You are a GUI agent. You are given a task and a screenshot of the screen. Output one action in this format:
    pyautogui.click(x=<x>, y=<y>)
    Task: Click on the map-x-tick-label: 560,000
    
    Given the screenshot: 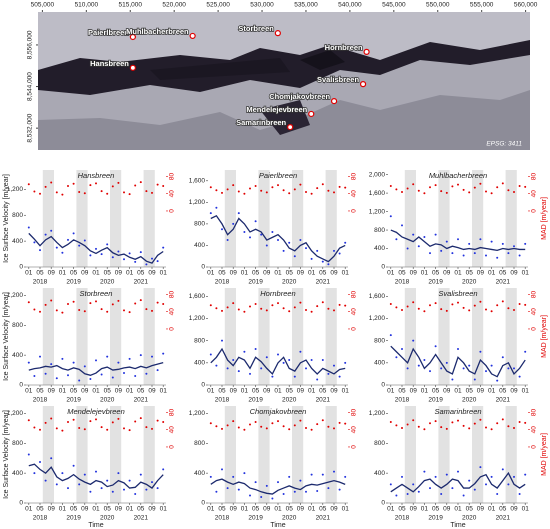 What is the action you would take?
    pyautogui.click(x=526, y=5)
    